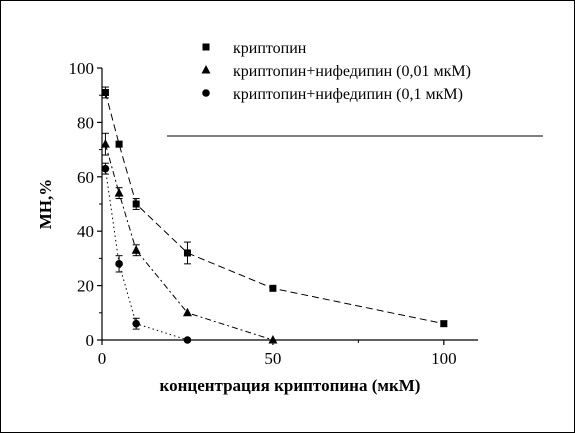 This screenshot has height=433, width=575. Describe the element at coordinates (272, 358) in the screenshot. I see `x-tick-label: 50` at that location.